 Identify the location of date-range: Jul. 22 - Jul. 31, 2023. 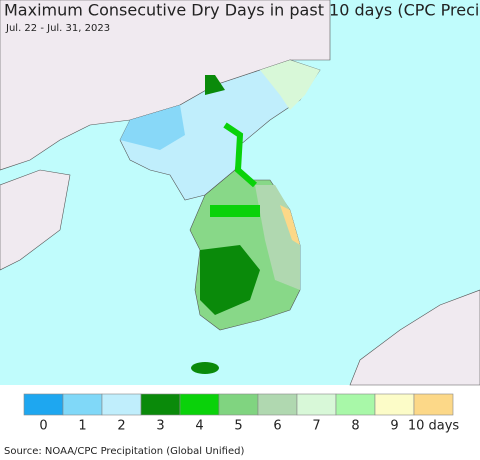
(57, 28).